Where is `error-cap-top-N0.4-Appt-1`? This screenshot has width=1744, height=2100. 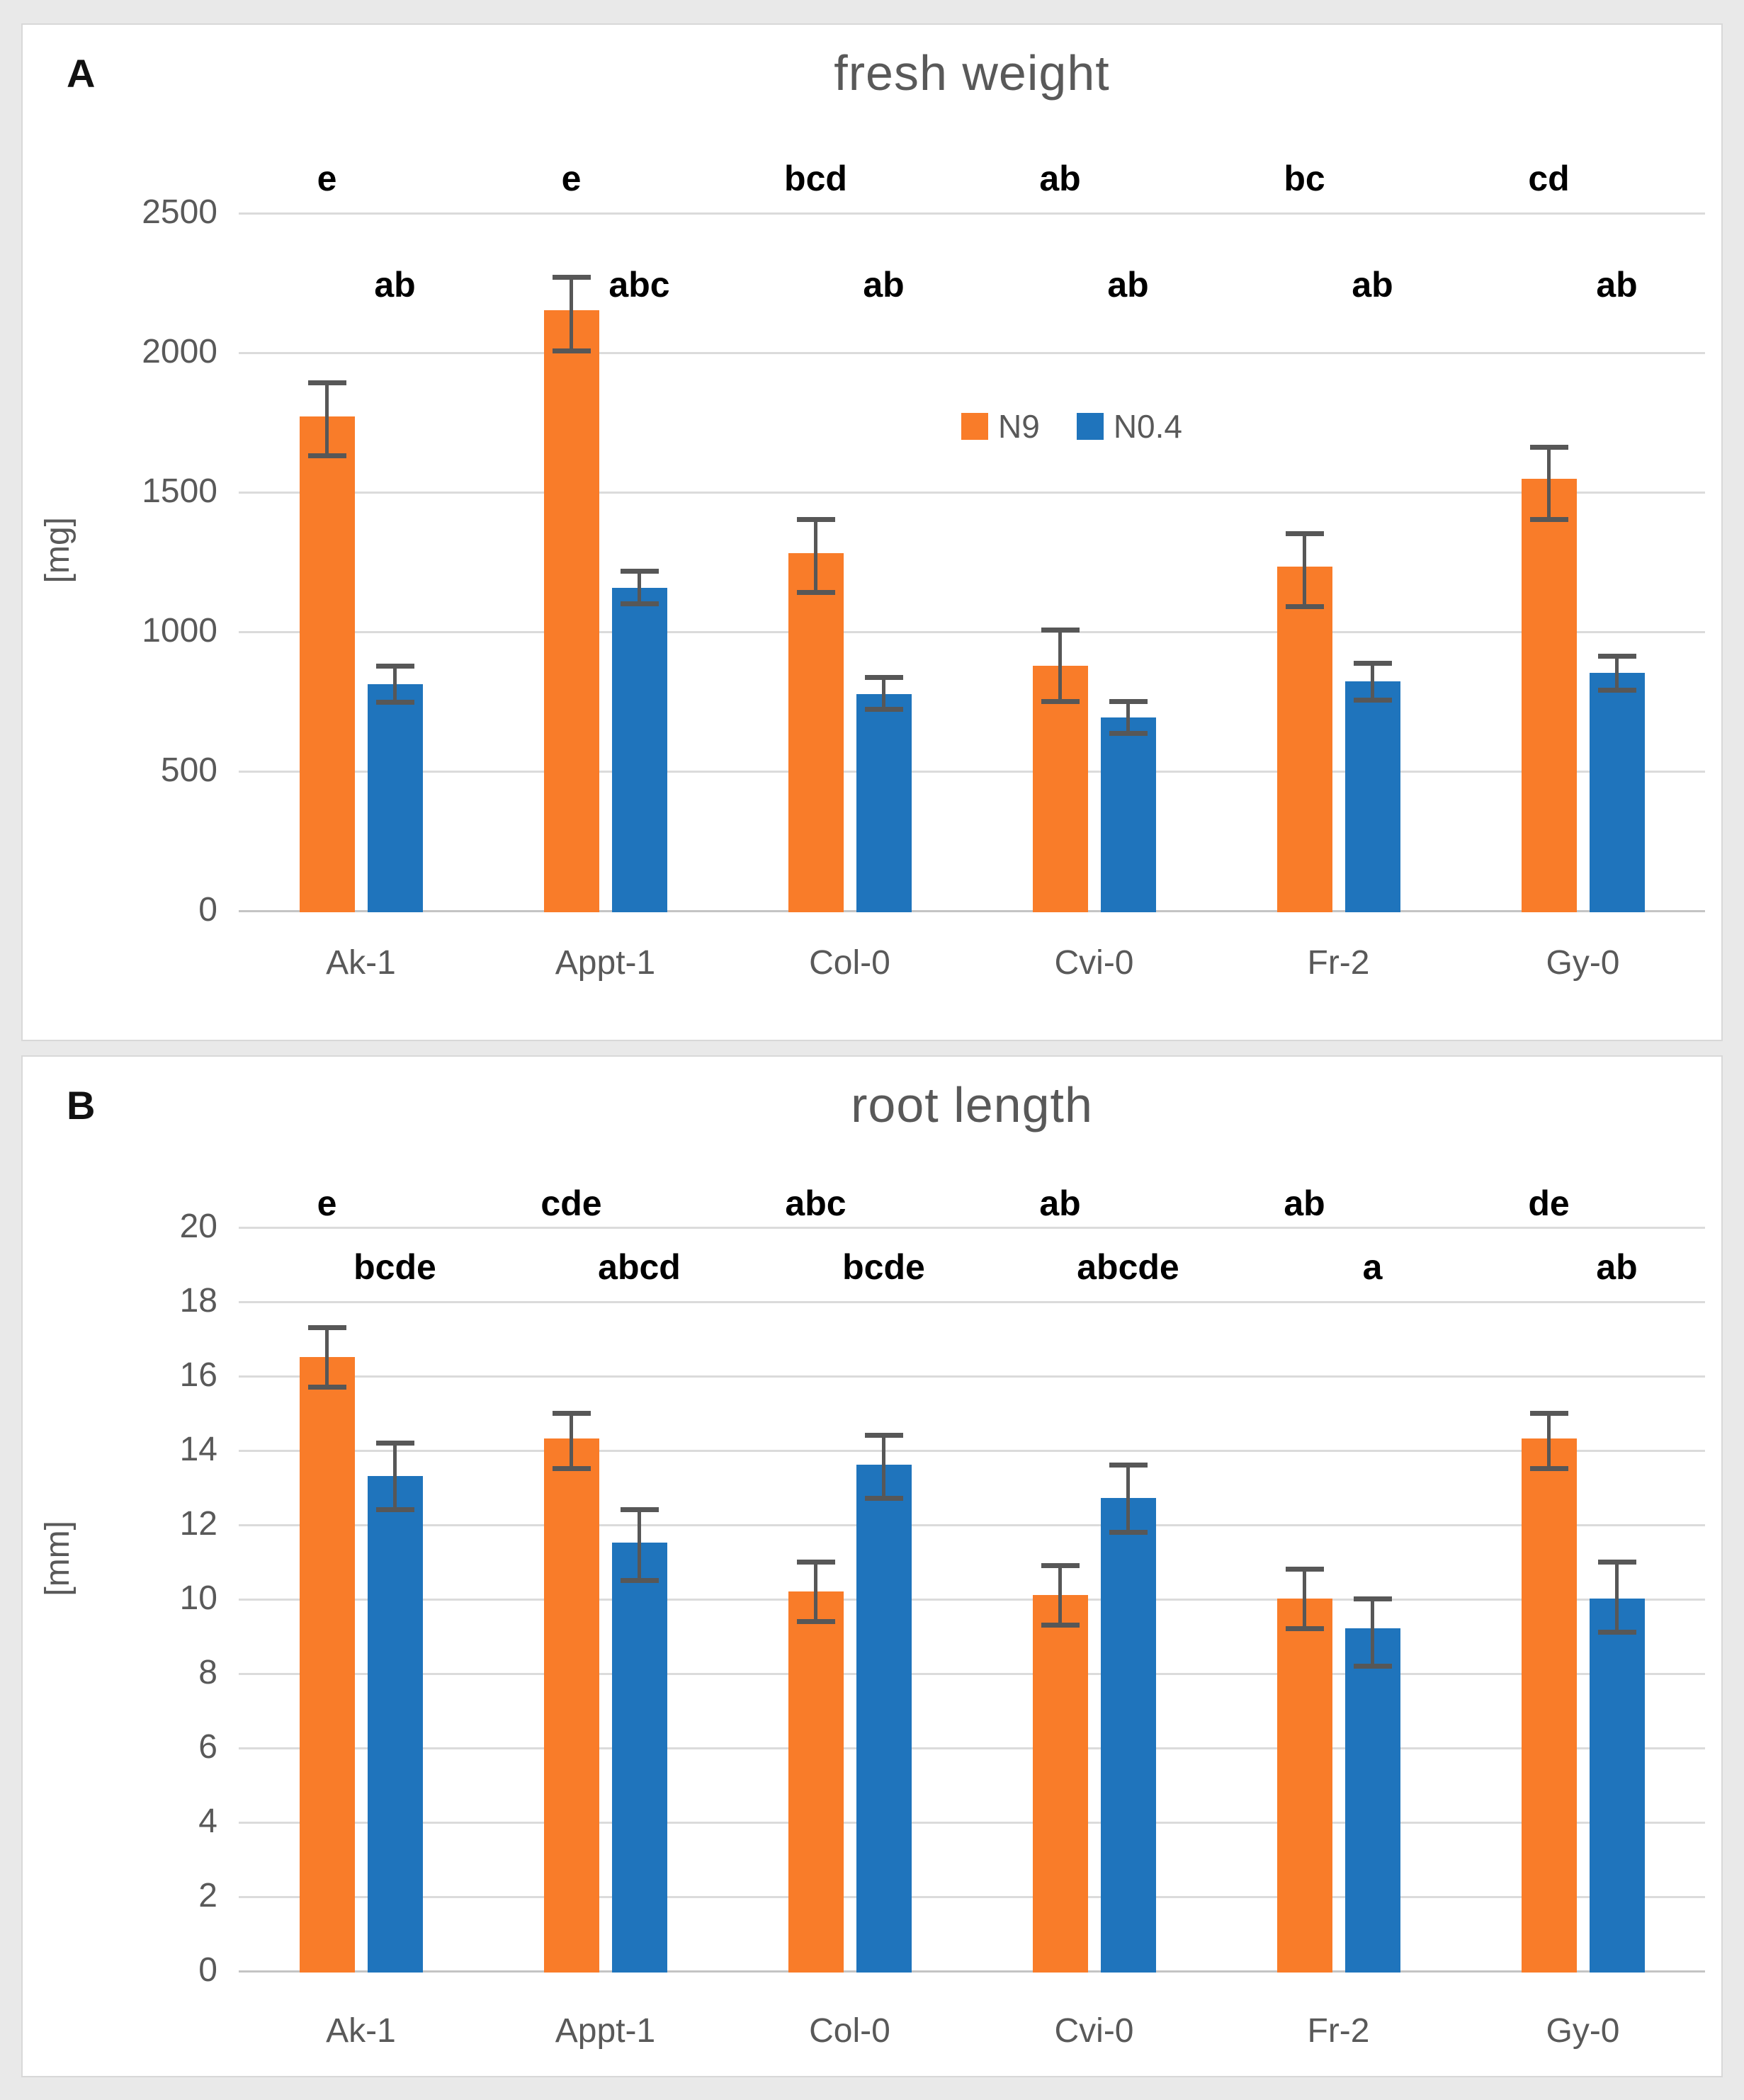
error-cap-top-N0.4-Appt-1 is located at coordinates (639, 571).